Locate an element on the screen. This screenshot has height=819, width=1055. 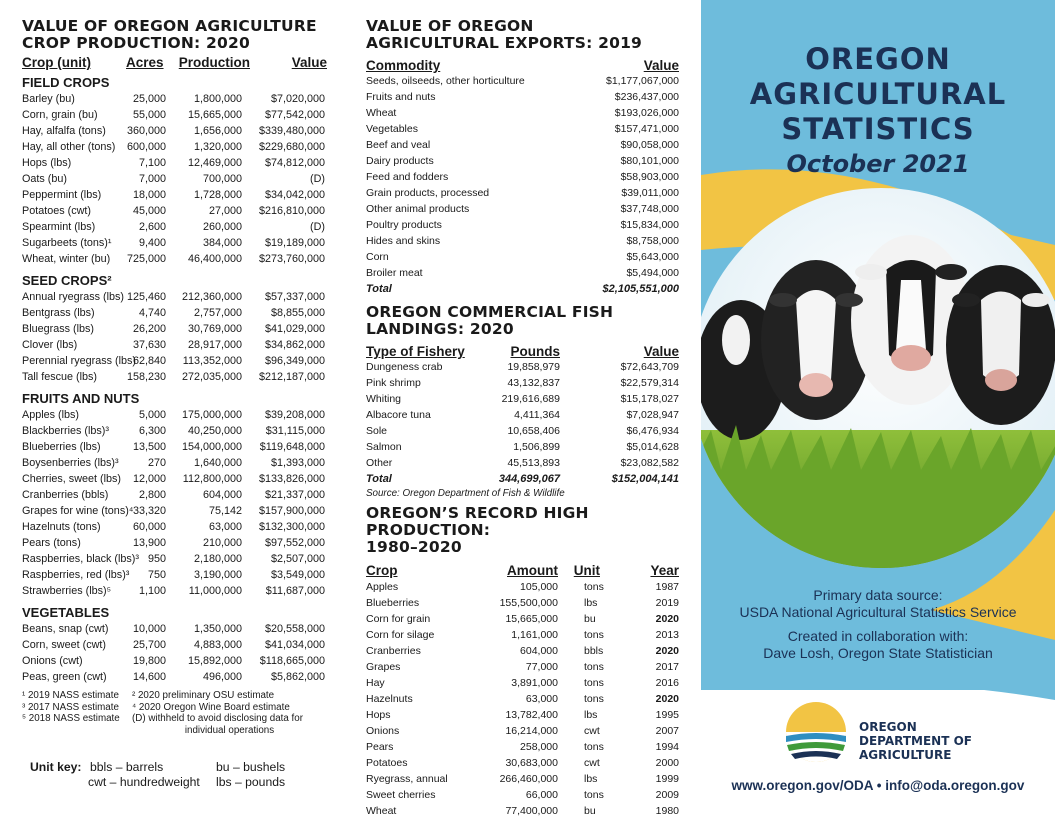
total-value: $2,105,551,000 is located at coordinates (640, 289).